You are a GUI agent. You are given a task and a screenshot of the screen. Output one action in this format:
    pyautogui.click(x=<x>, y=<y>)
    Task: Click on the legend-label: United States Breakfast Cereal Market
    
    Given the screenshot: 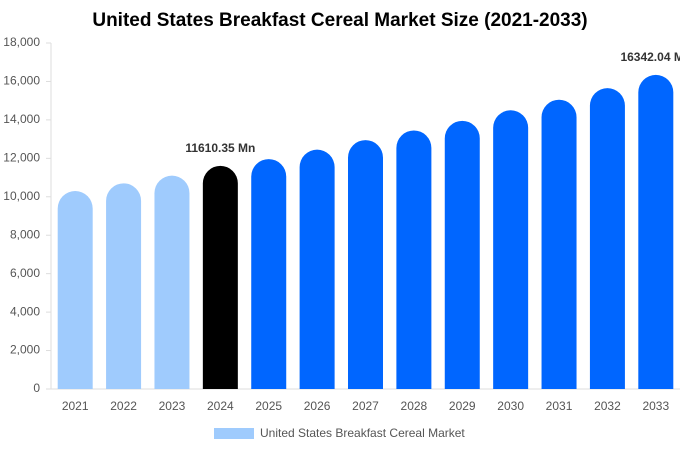 What is the action you would take?
    pyautogui.click(x=362, y=433)
    